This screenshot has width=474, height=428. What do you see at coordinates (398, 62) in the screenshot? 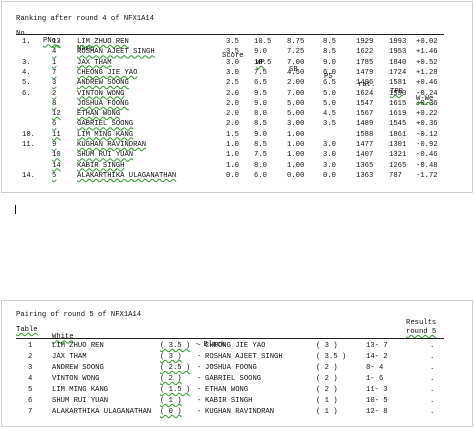
I see `ranking-cell-tpr: 1840` at bounding box center [398, 62].